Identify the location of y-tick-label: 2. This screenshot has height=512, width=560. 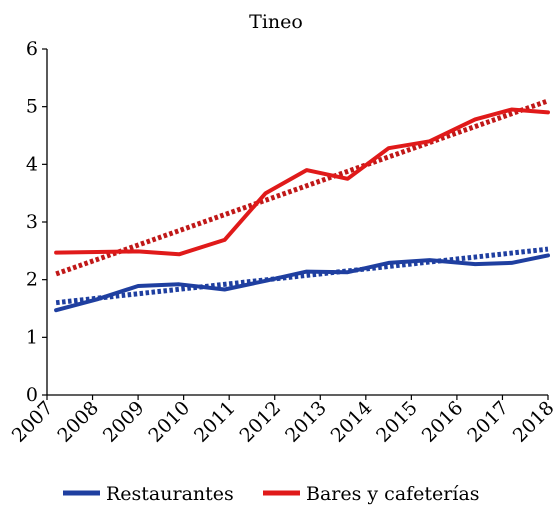
(32, 280).